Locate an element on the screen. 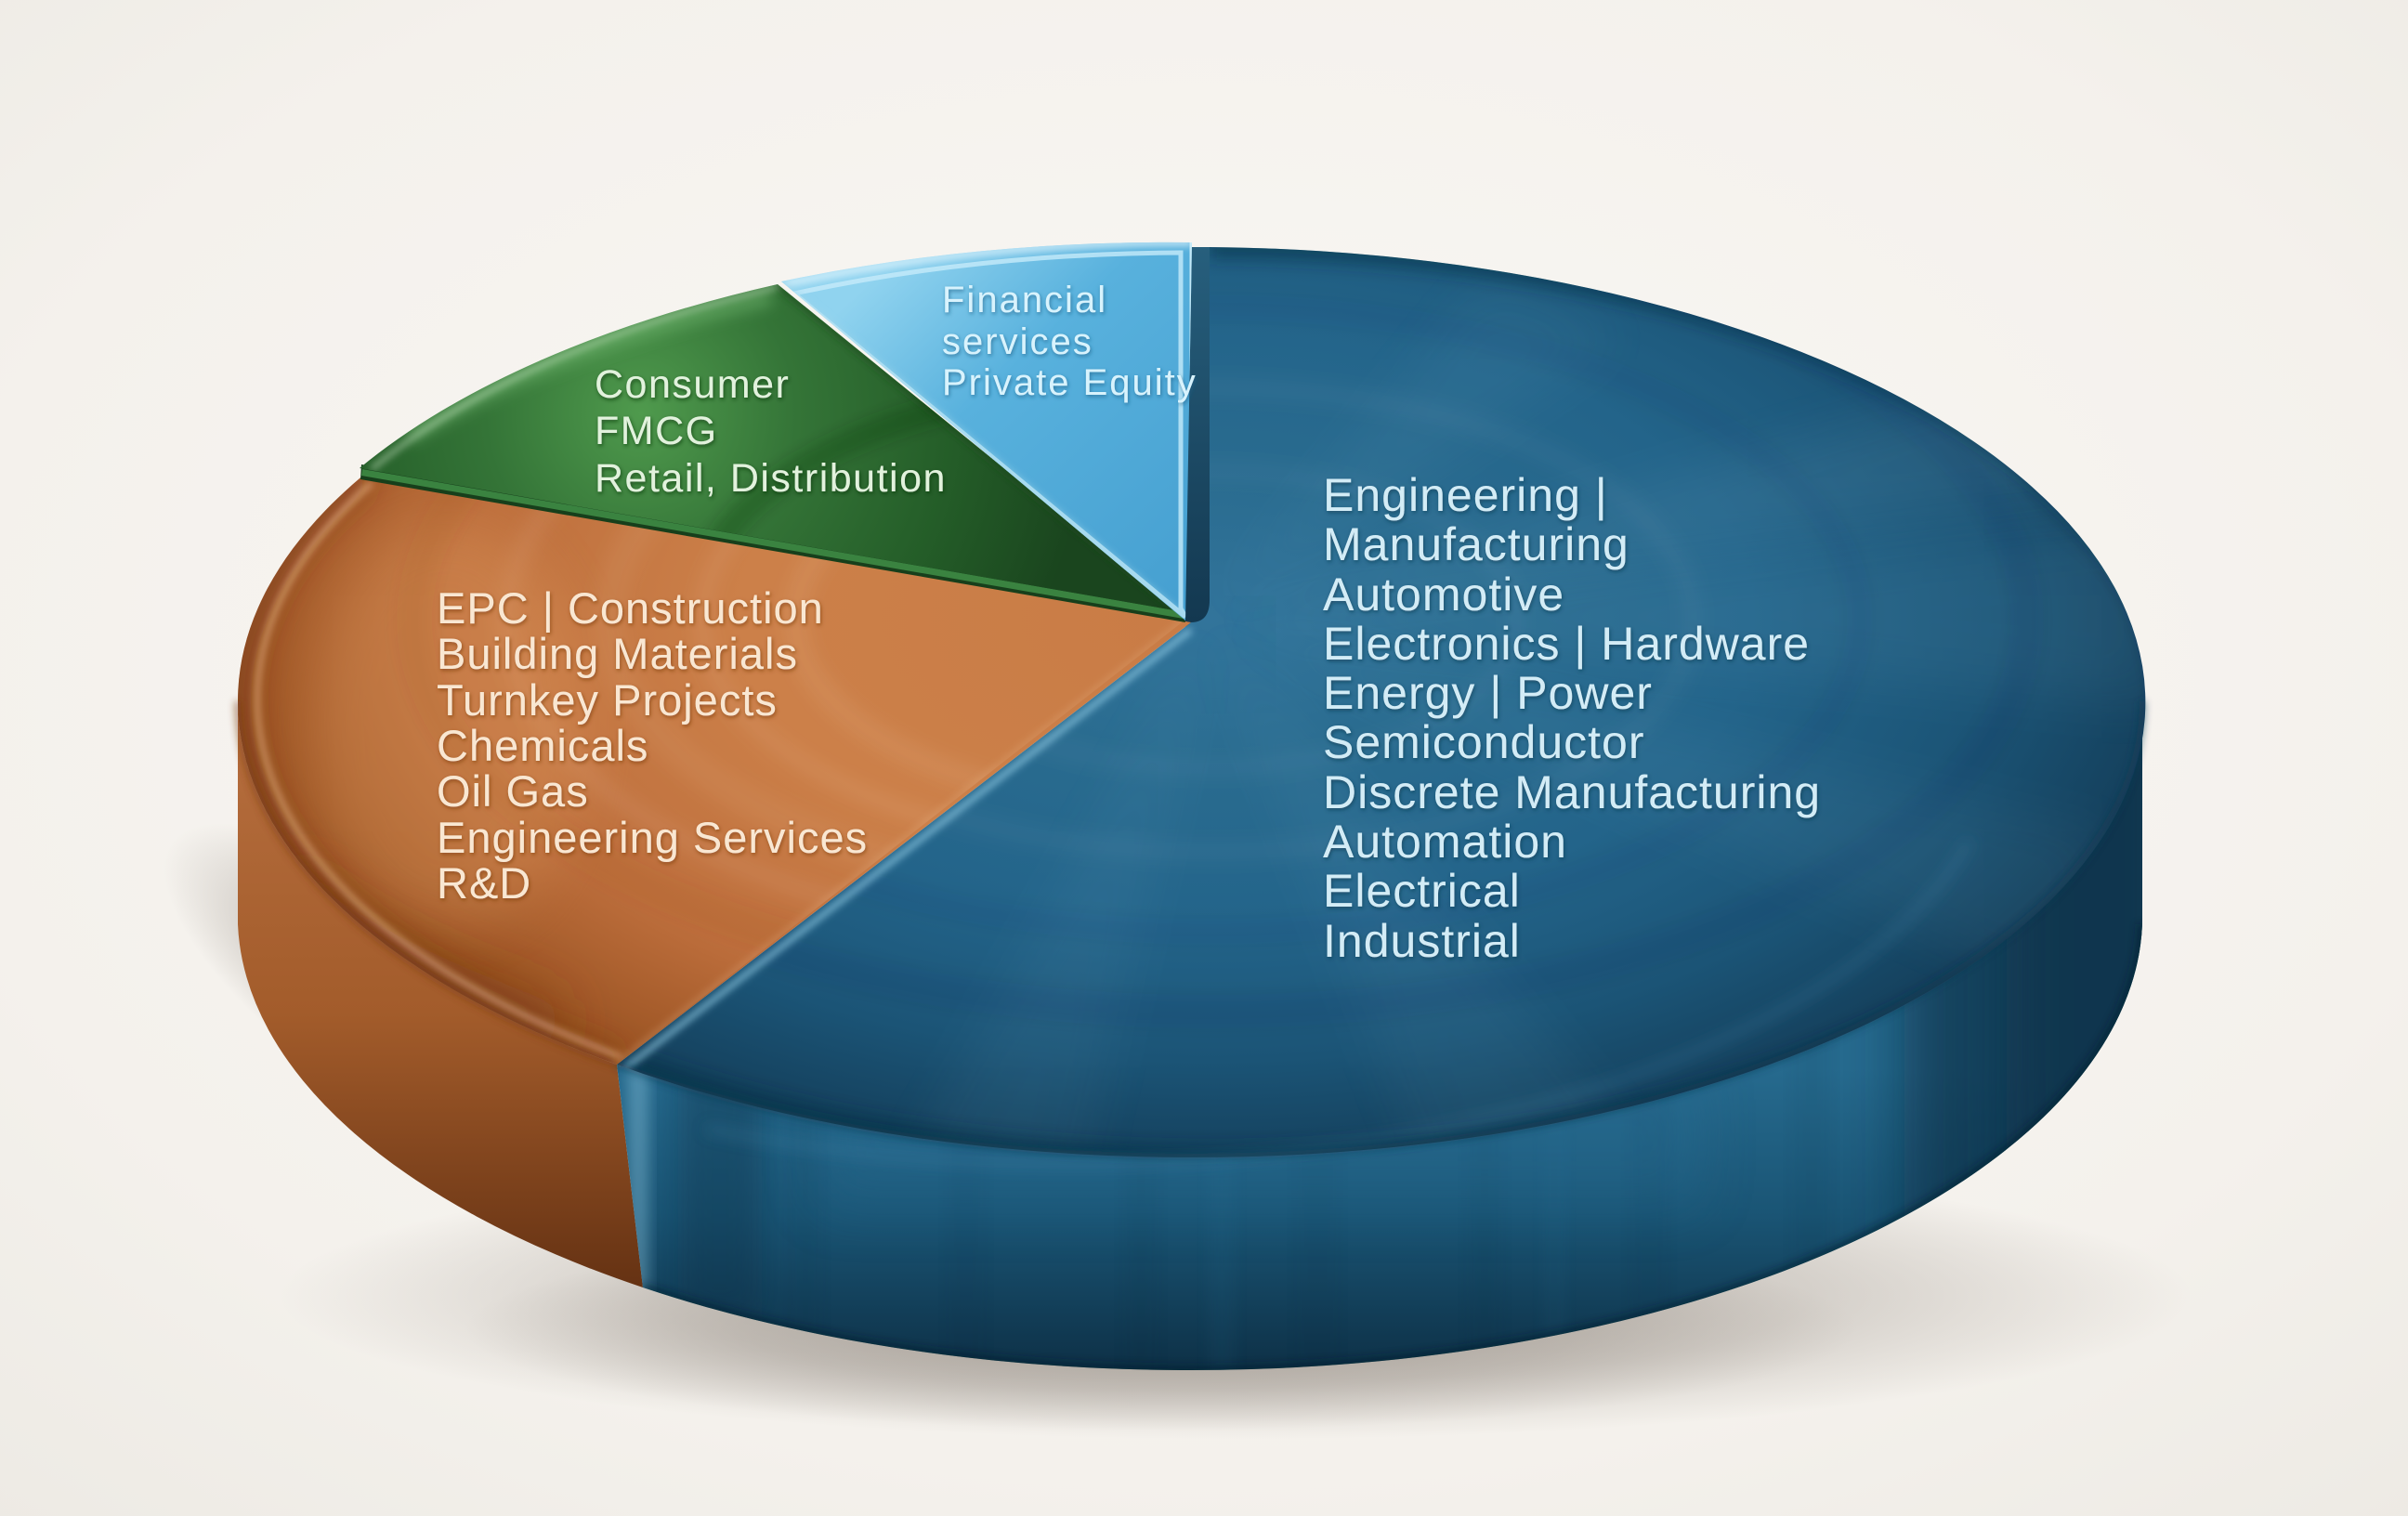 The width and height of the screenshot is (2408, 1516). svg-text: Building Materials is located at coordinates (617, 654).